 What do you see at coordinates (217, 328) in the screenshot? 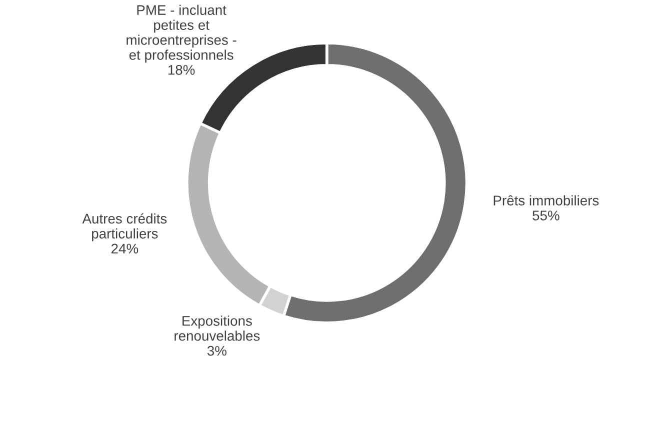
I see `slice-label: Expositions renouvelables` at bounding box center [217, 328].